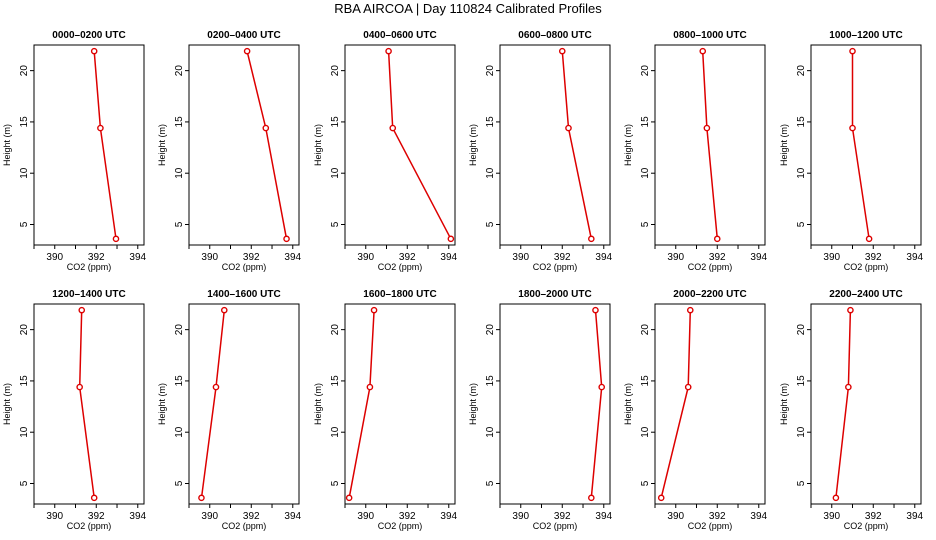 This screenshot has width=936, height=540. I want to click on panel-title: 0000–0200 UTC, so click(88, 35).